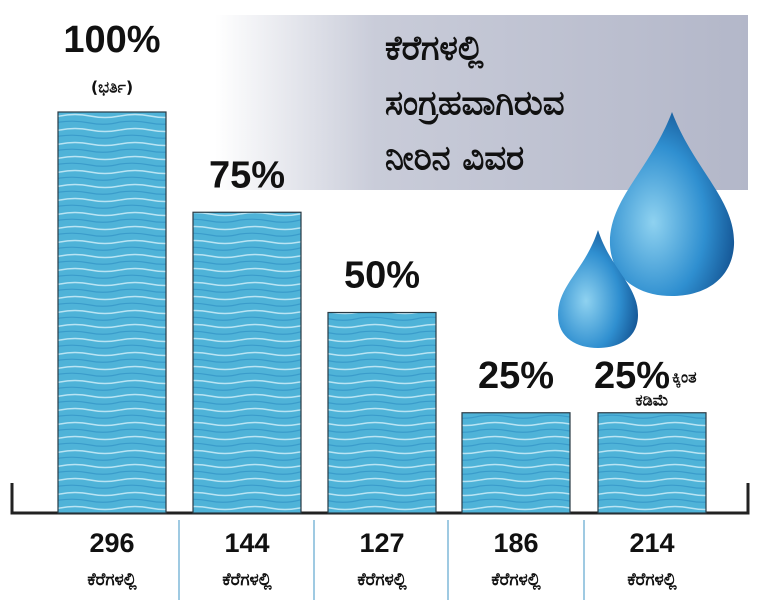 This screenshot has height=614, width=761. Describe the element at coordinates (475, 105) in the screenshot. I see `title-line: ಸಂಗ್ರಹವಾಗಿರುವ` at that location.